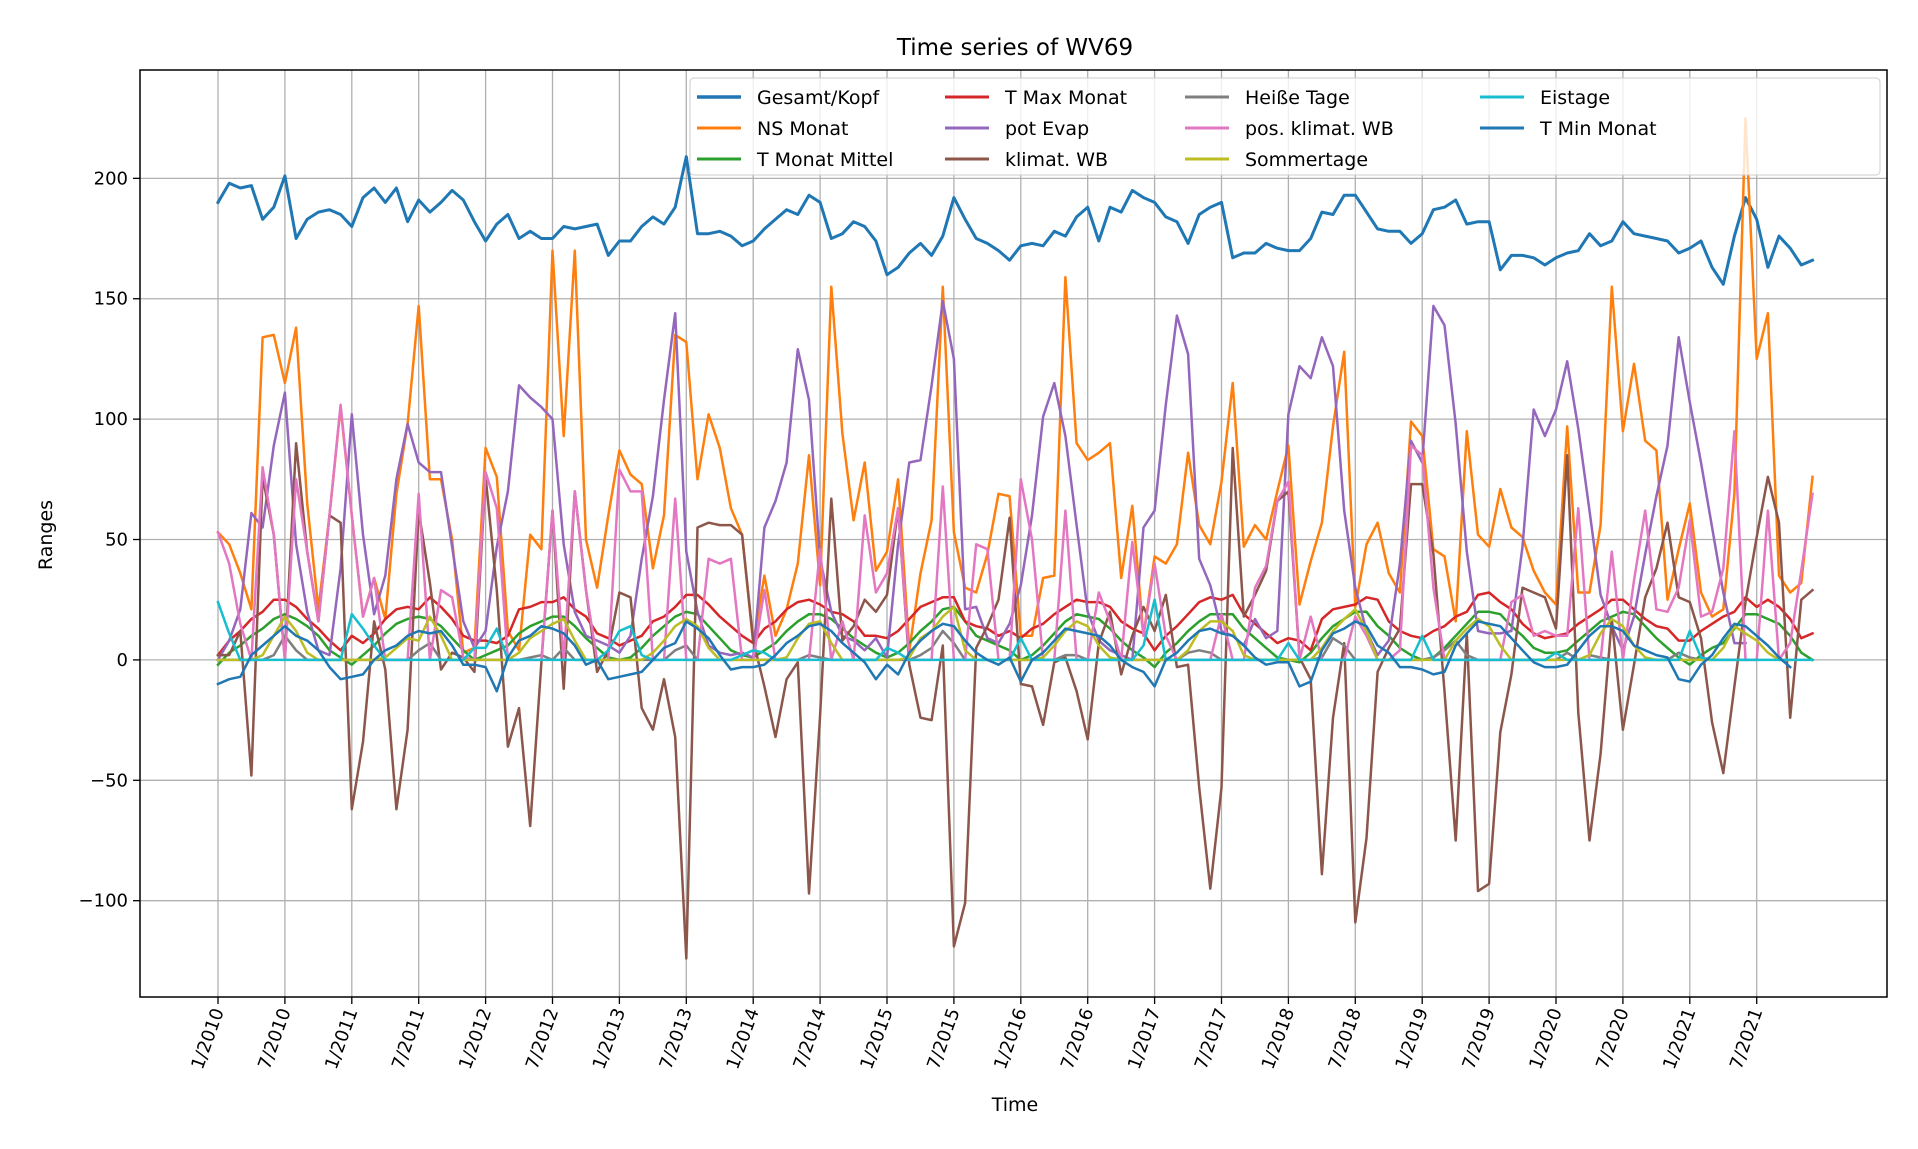 The image size is (1918, 1149). Describe the element at coordinates (1575, 98) in the screenshot. I see `legend-label-eistage: Eistage` at that location.